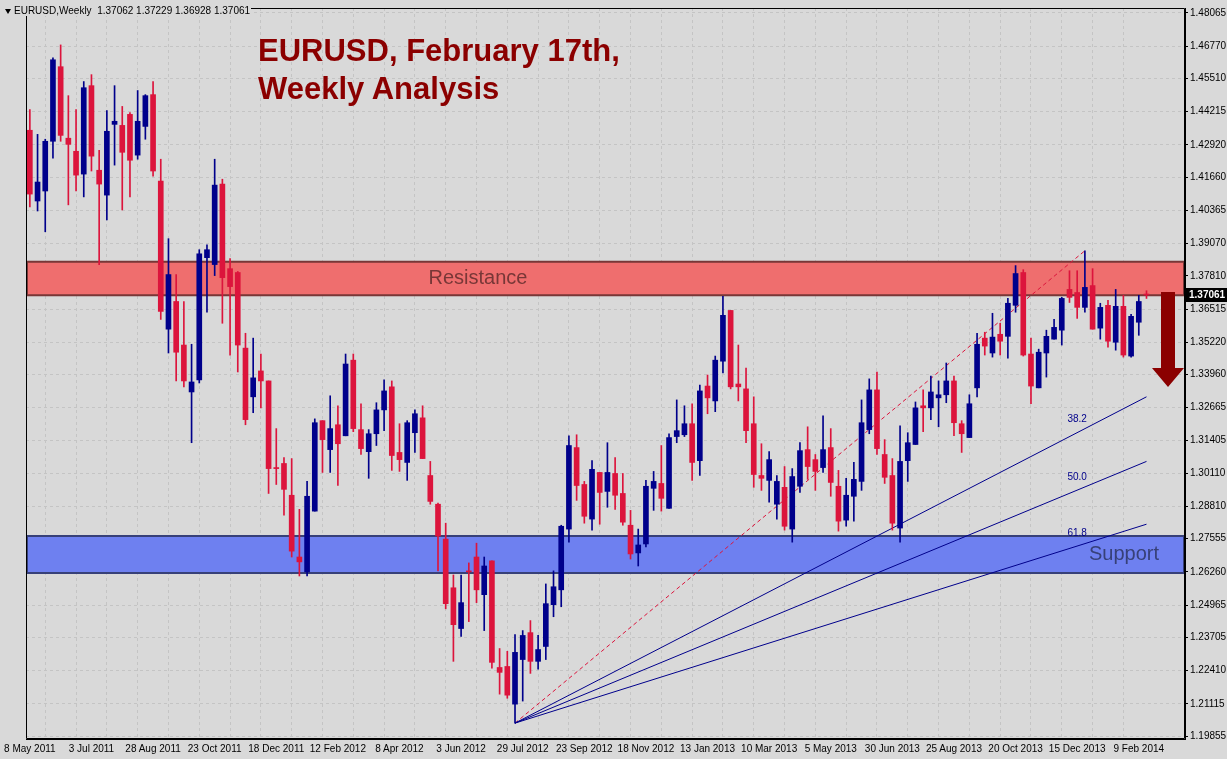  Describe the element at coordinates (1077, 532) in the screenshot. I see `annotation: 61.8` at that location.